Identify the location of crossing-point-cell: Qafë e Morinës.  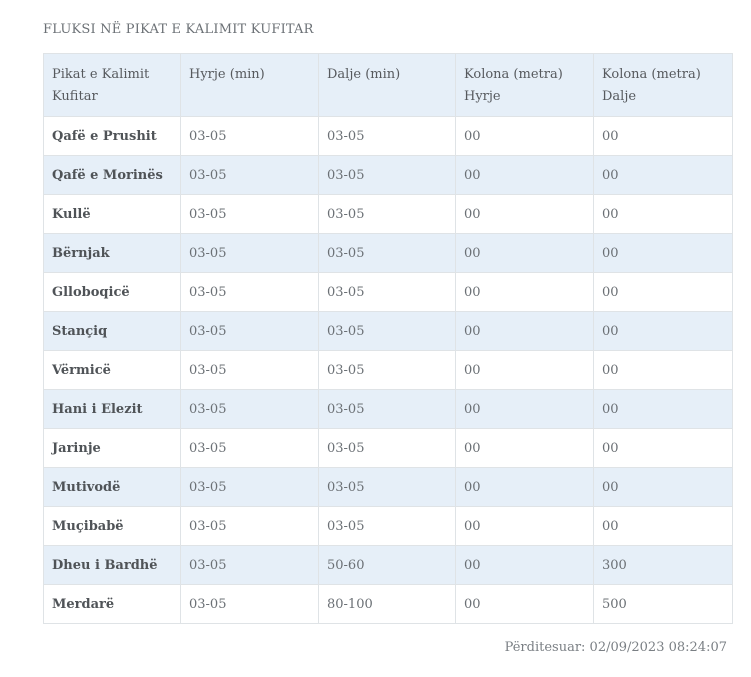
(112, 175).